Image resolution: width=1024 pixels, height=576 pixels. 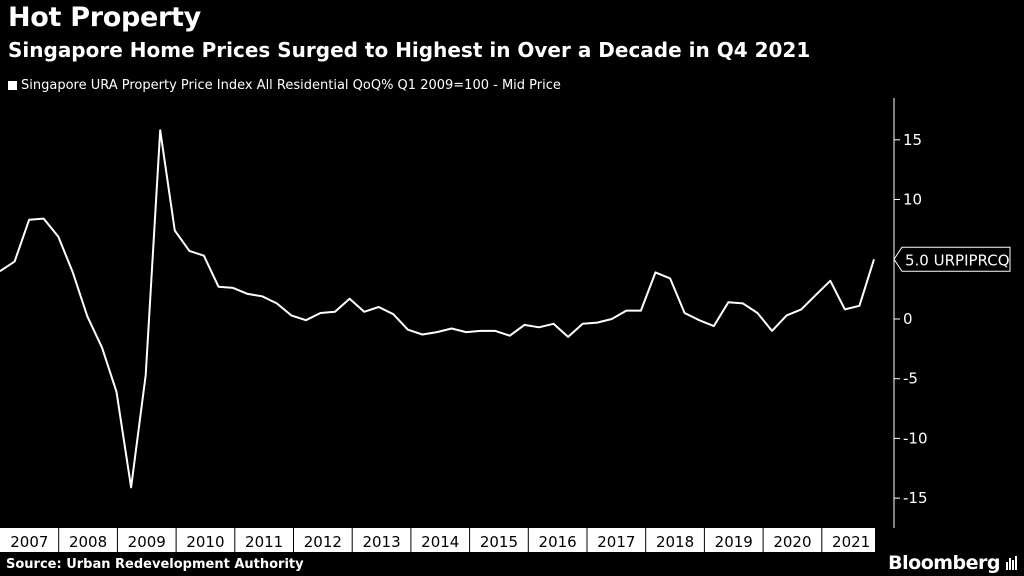 I want to click on y-tick-label: -10, so click(x=915, y=438).